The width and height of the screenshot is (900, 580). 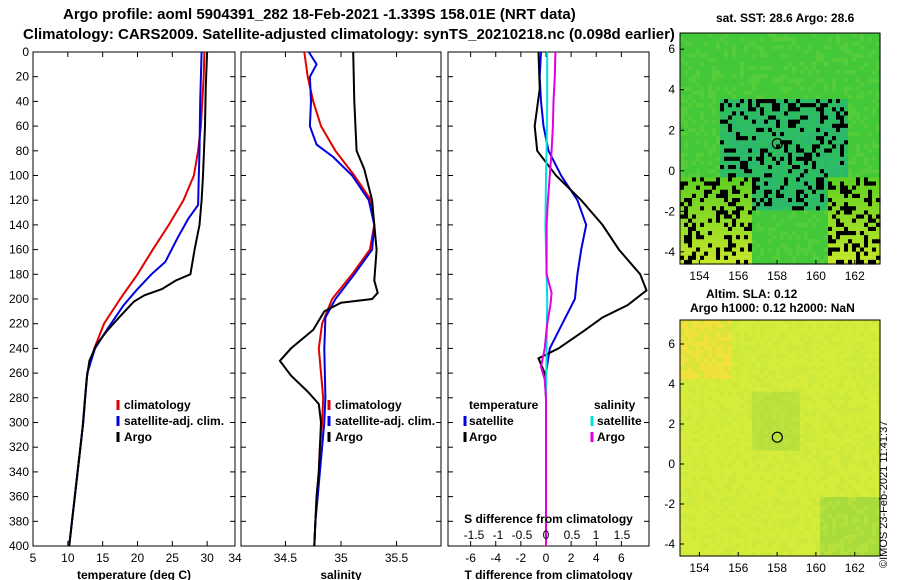 What do you see at coordinates (491, 421) in the screenshot?
I see `legend-label: satellite` at bounding box center [491, 421].